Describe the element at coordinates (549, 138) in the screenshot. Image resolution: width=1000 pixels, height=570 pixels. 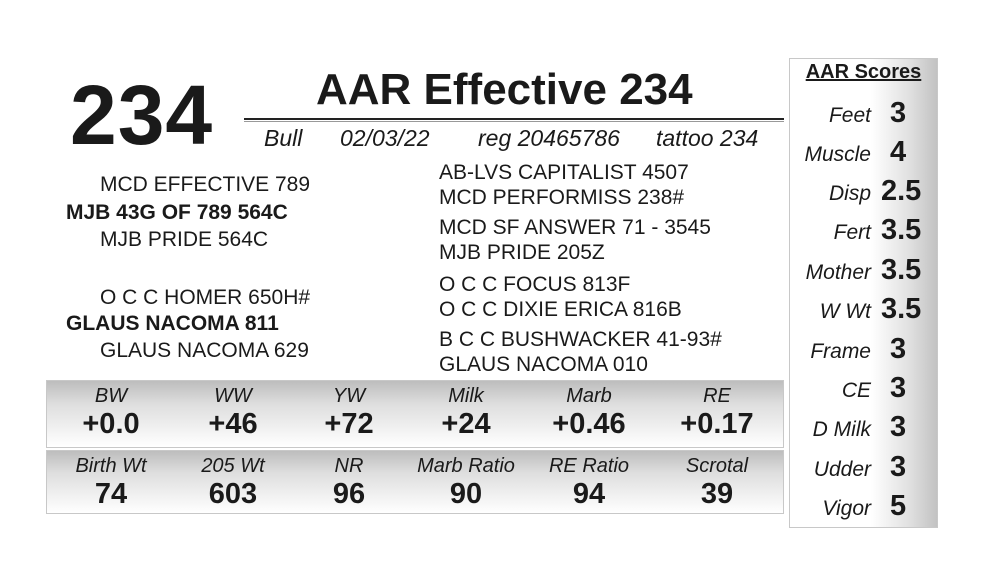
I see `registration-number: reg 20465786` at that location.